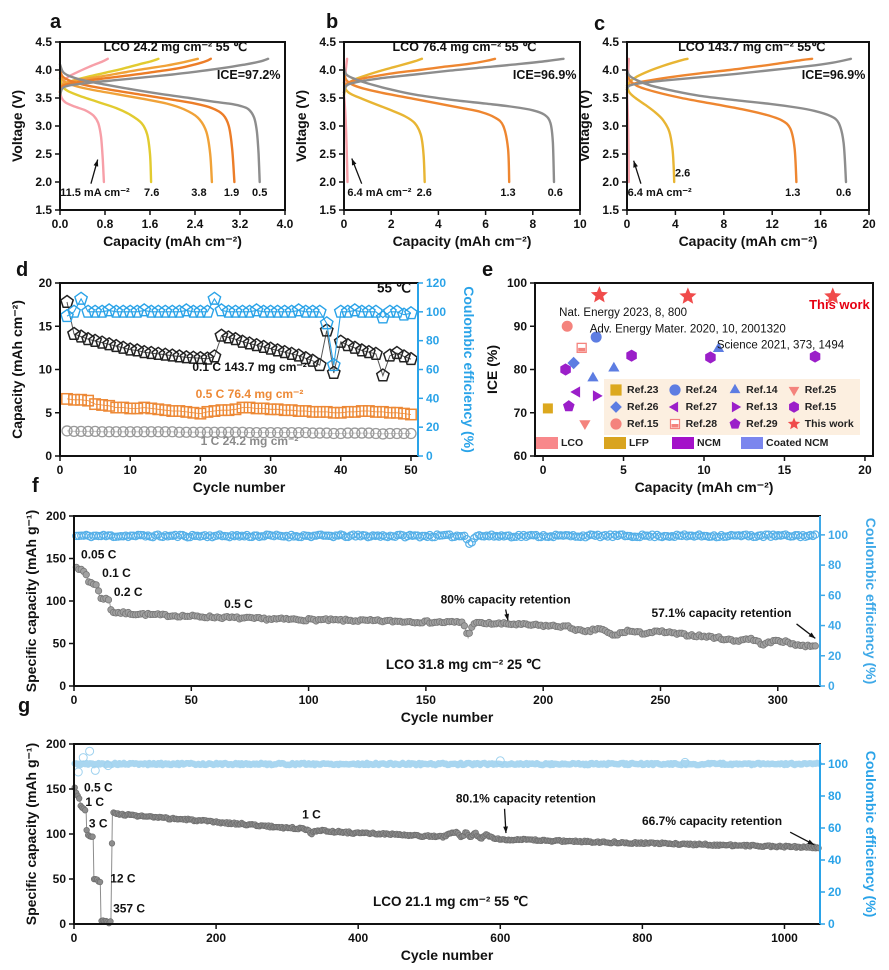 Image resolution: width=889 pixels, height=970 pixels. Describe the element at coordinates (656, 362) in the screenshot. I see `series-ref14` at that location.